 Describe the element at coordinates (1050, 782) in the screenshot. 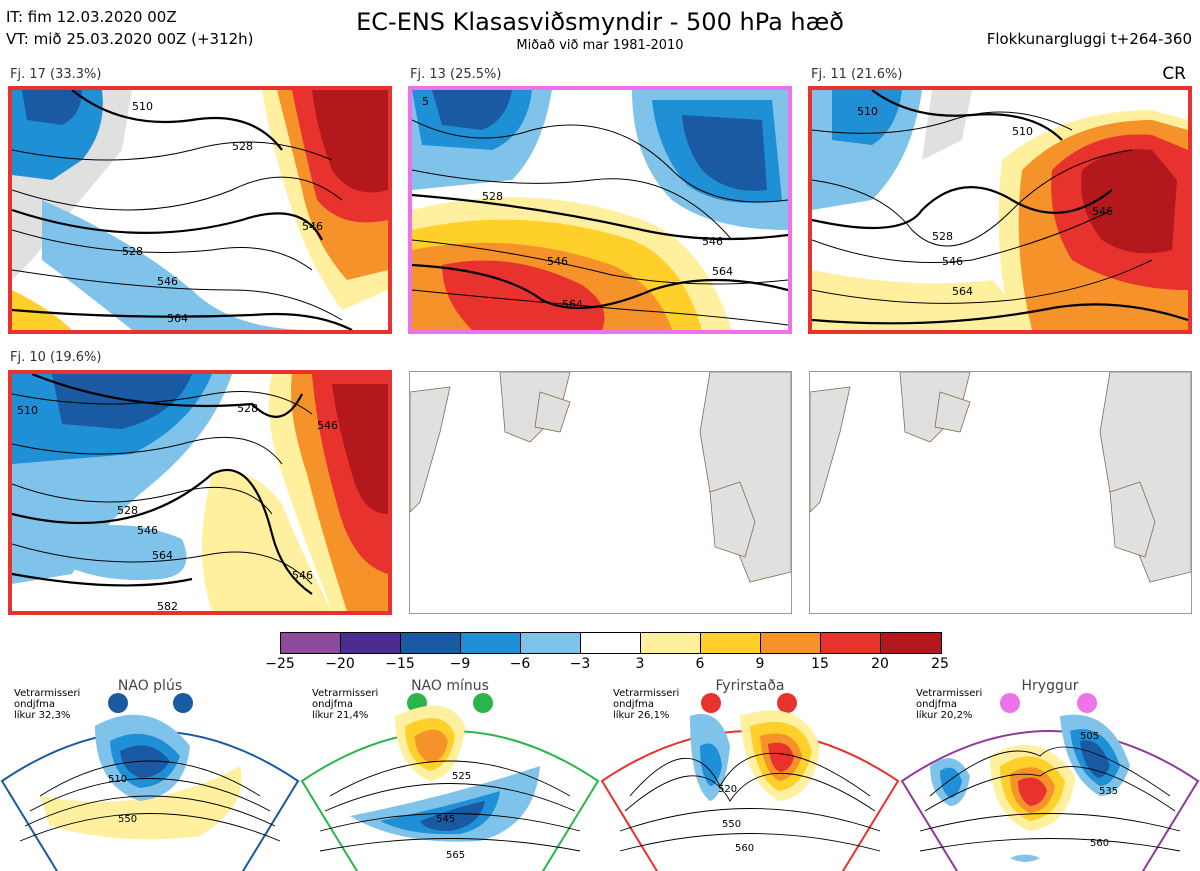

I see `regime-map-svg: 505 535 560` at that location.